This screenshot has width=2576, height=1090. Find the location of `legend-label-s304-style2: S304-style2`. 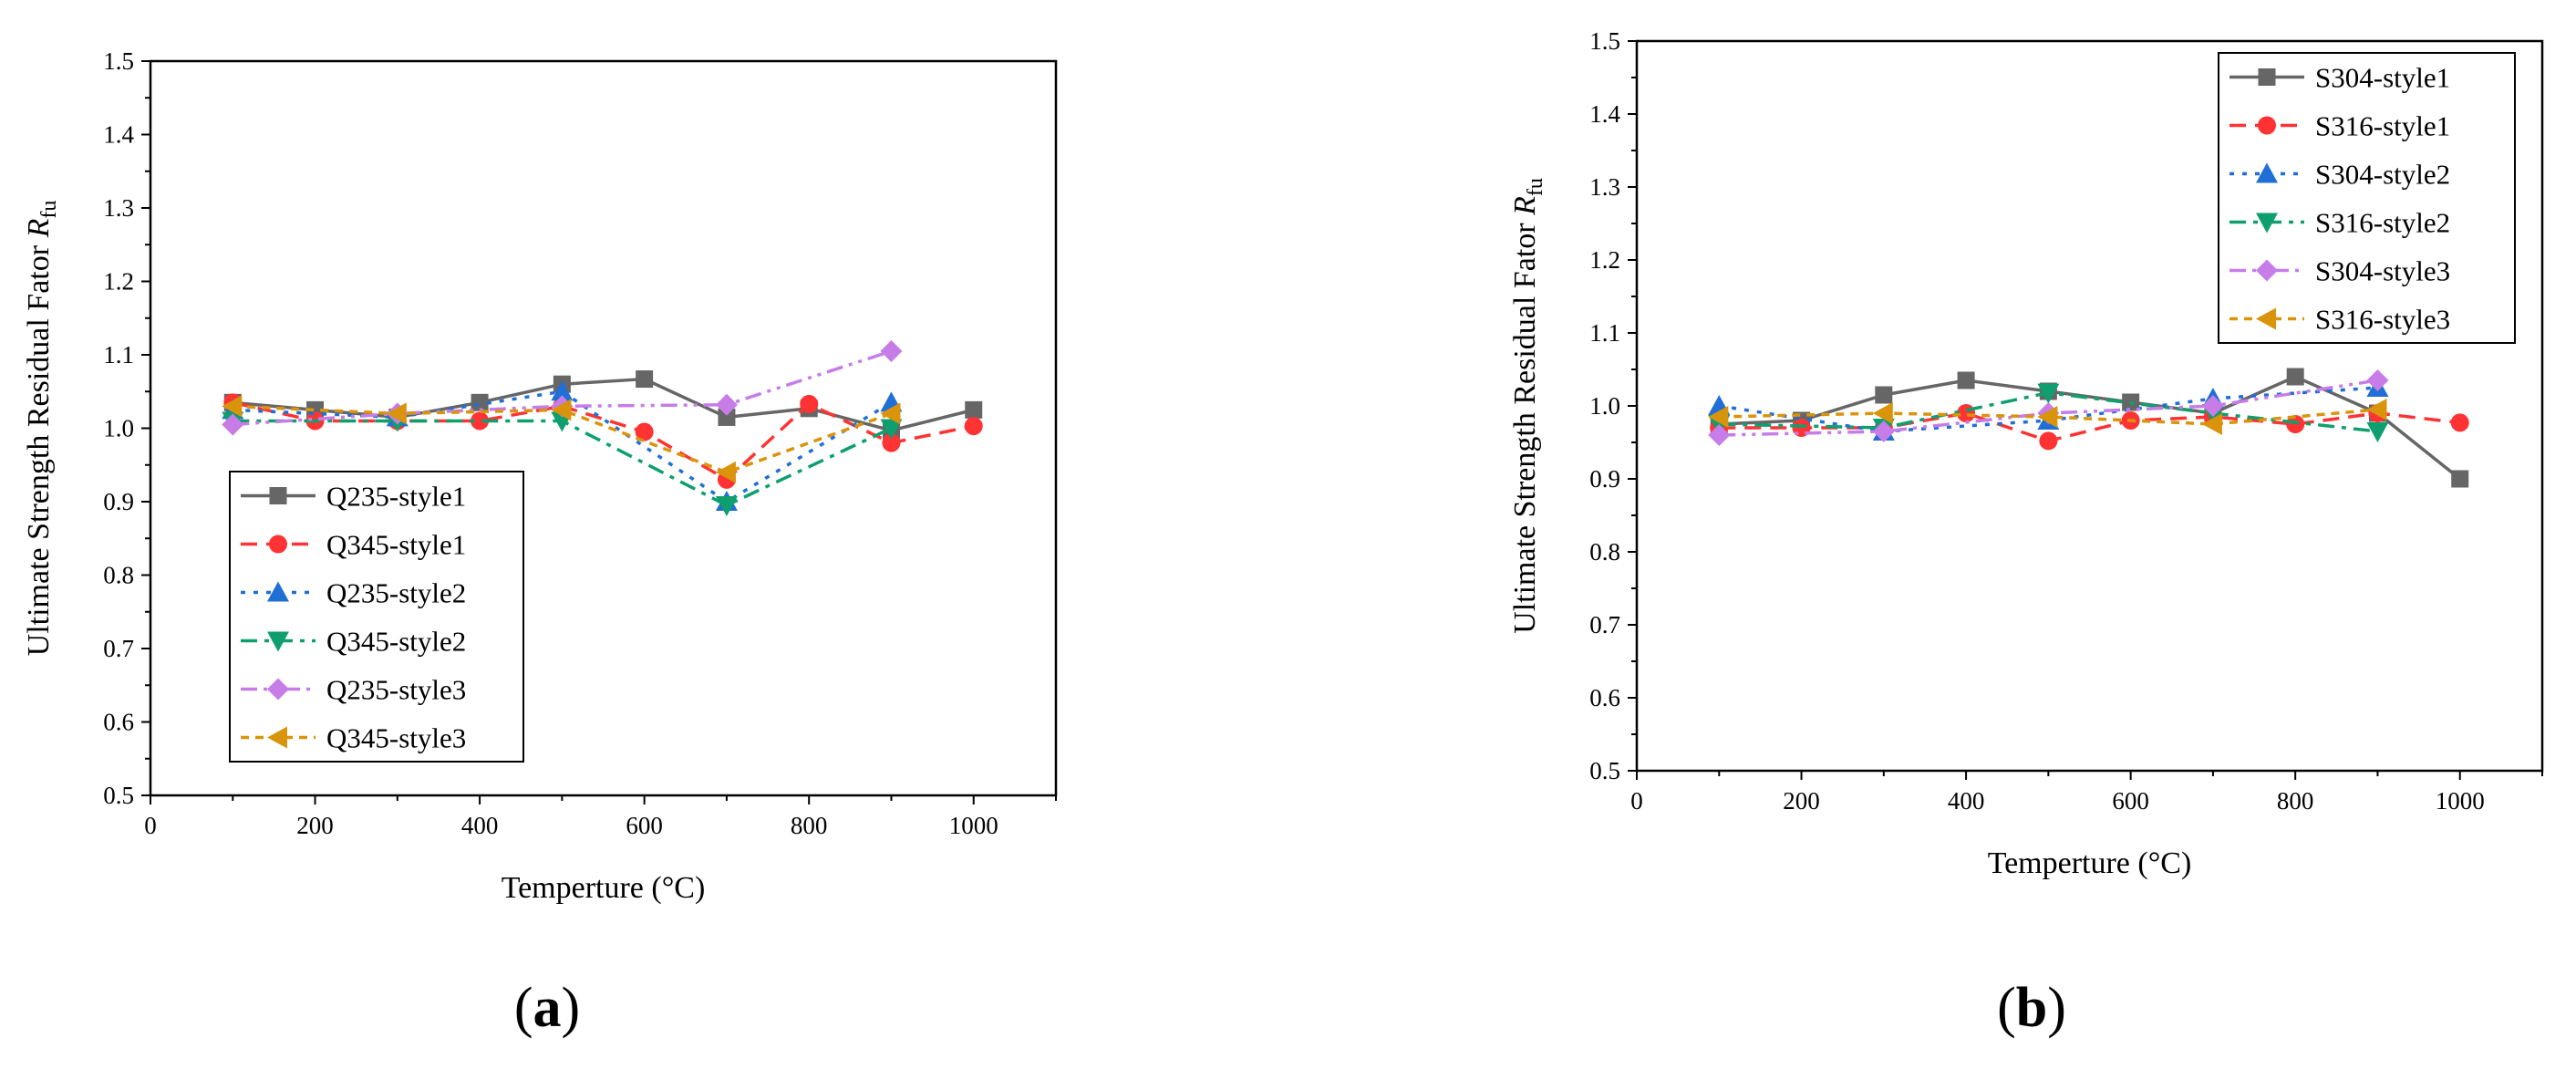

legend-label-s304-style2: S304-style2 is located at coordinates (2382, 175).